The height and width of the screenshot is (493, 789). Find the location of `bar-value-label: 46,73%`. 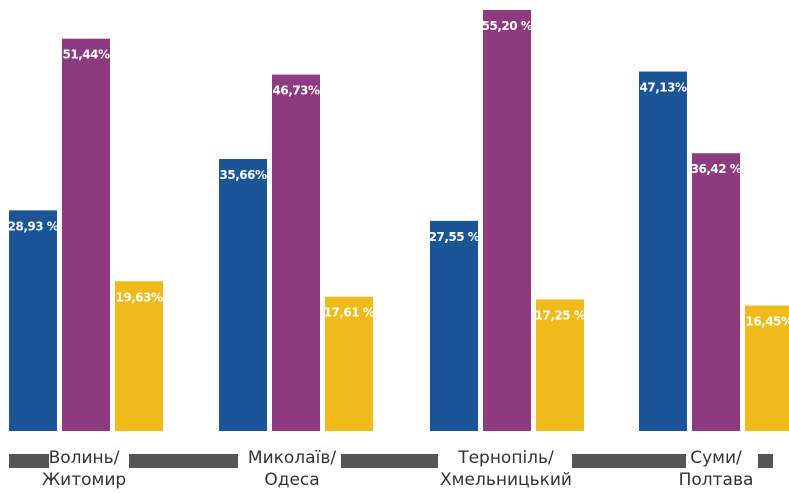

bar-value-label: 46,73% is located at coordinates (296, 91).